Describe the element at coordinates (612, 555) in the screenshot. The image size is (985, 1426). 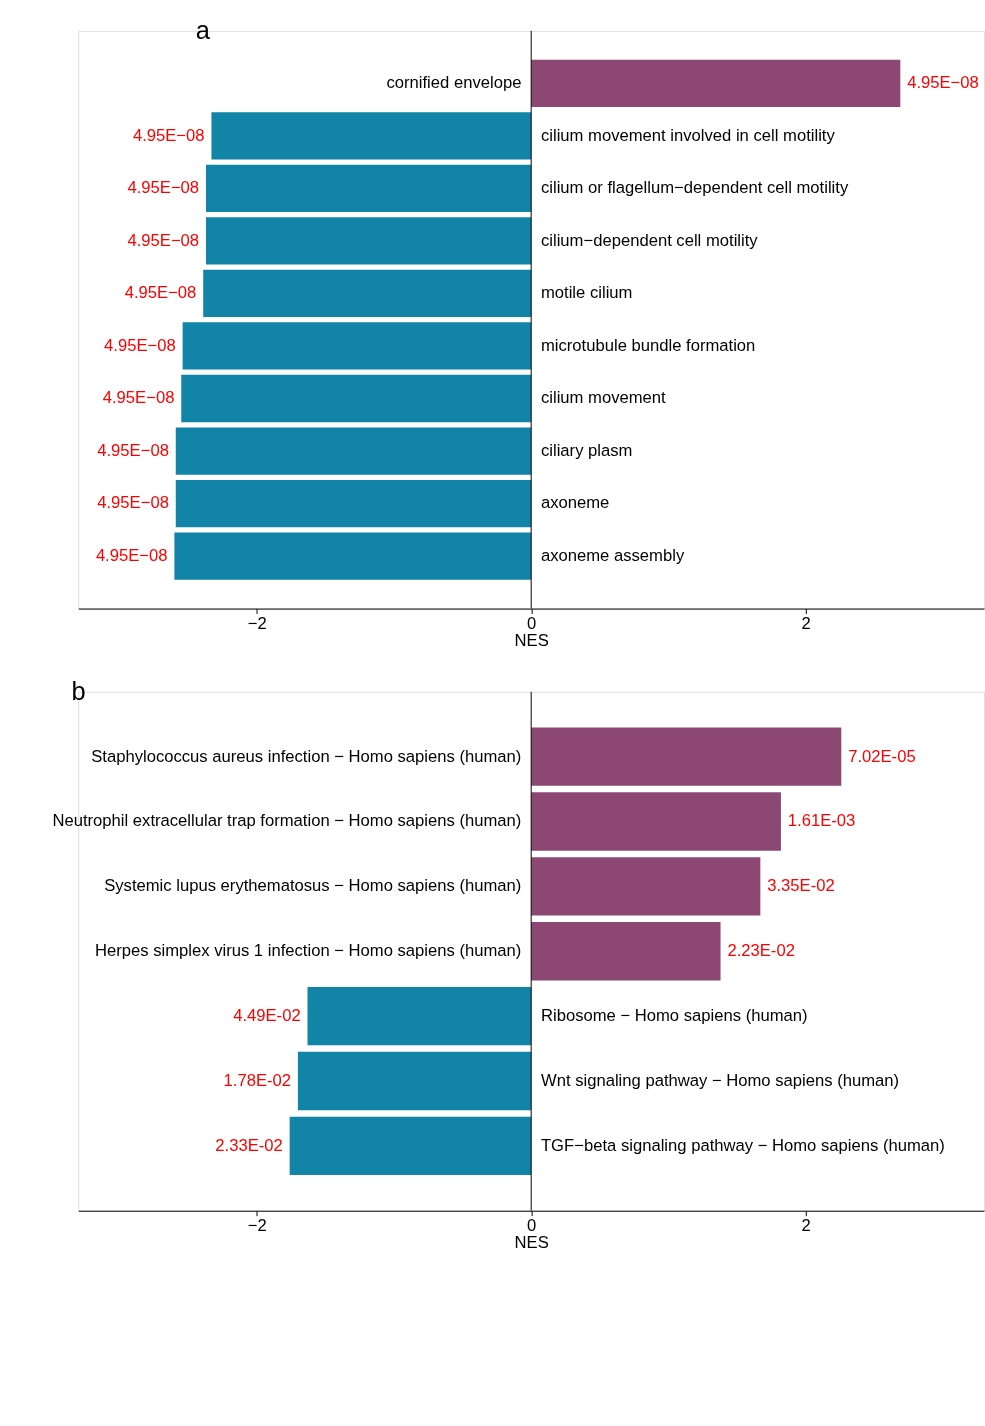
I see `y-tick-label: axoneme assembly` at that location.